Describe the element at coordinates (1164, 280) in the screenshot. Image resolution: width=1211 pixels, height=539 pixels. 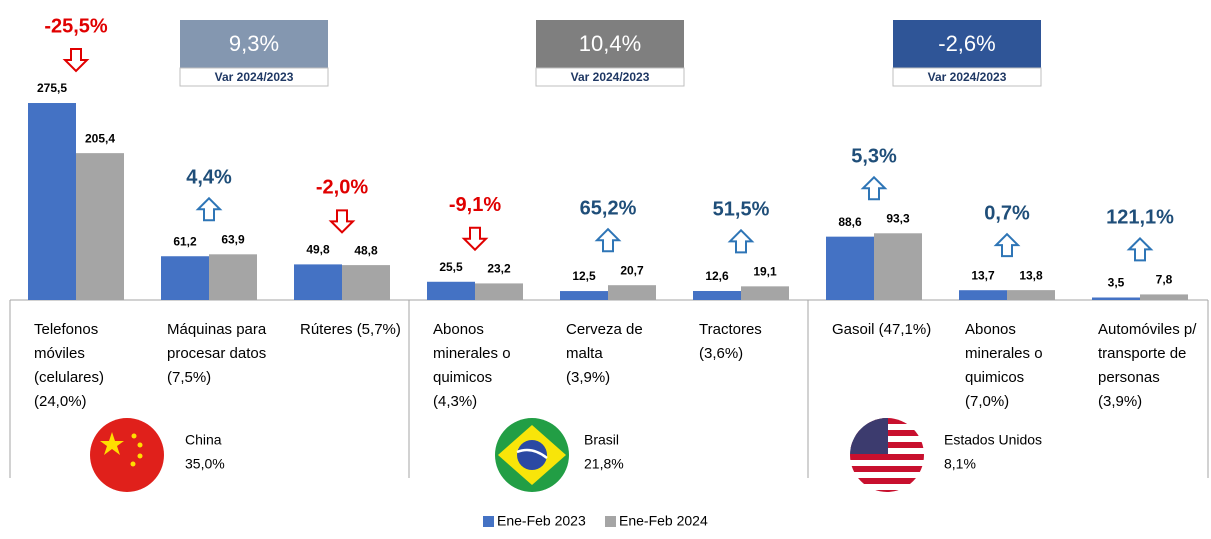
I see `value-label: 7,8` at that location.